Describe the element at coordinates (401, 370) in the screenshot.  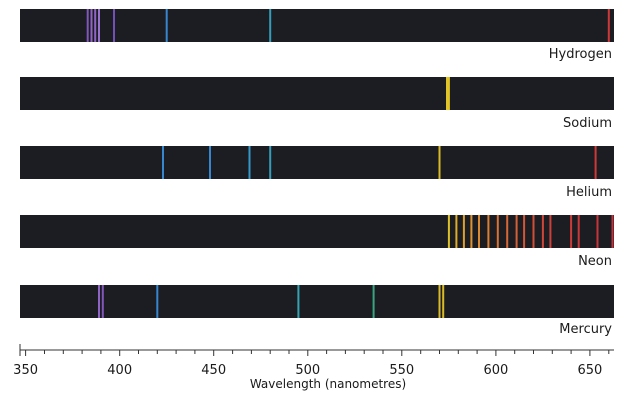
I see `tick-label-550: 550` at that location.